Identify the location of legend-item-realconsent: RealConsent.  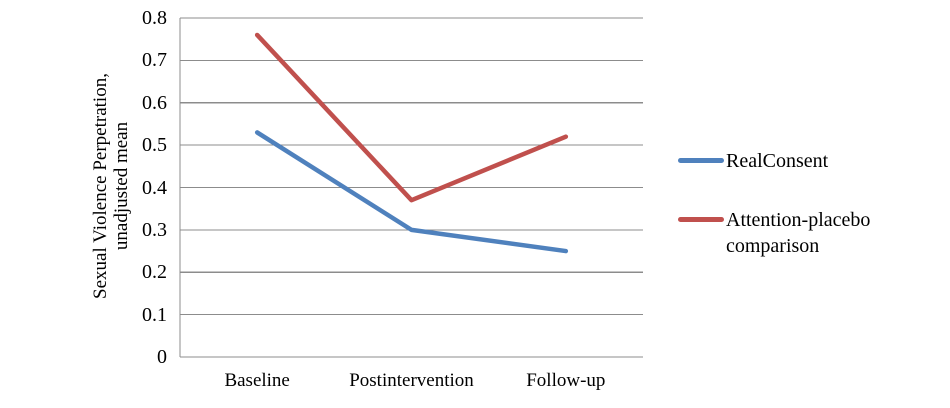
(793, 161).